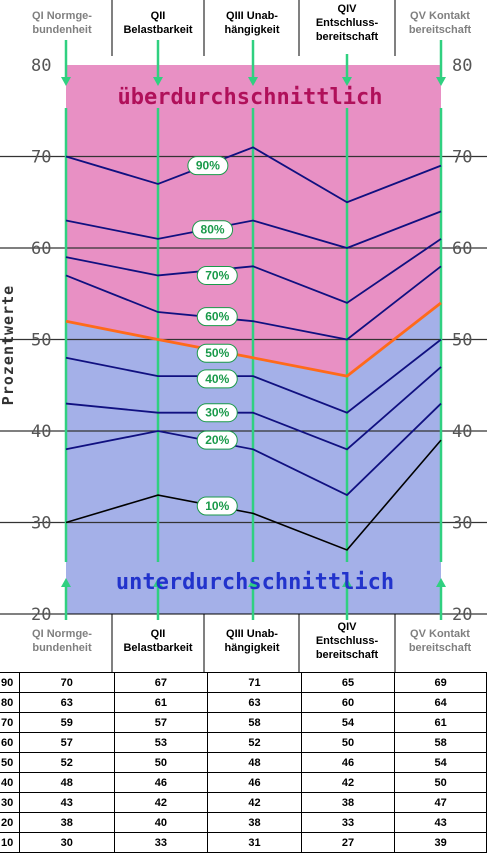 The image size is (487, 861). Describe the element at coordinates (217, 275) in the screenshot. I see `percentile-label-70pct: 70%` at that location.